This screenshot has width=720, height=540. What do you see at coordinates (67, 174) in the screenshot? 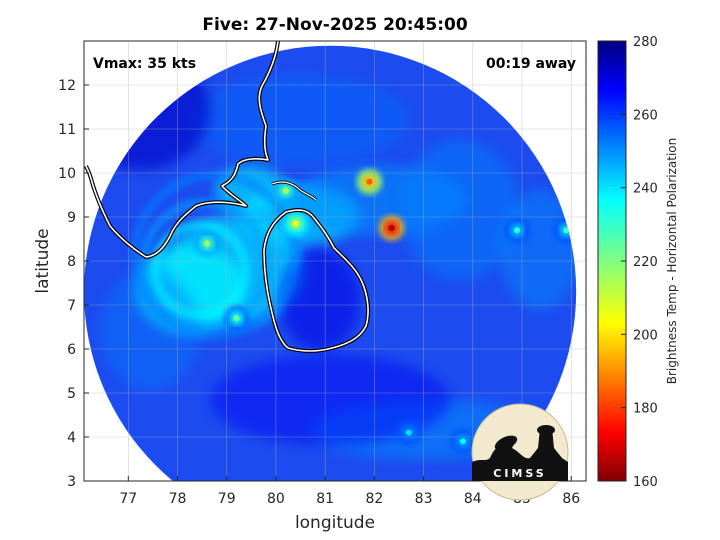
I see `y-tick-label: 10` at bounding box center [67, 174].